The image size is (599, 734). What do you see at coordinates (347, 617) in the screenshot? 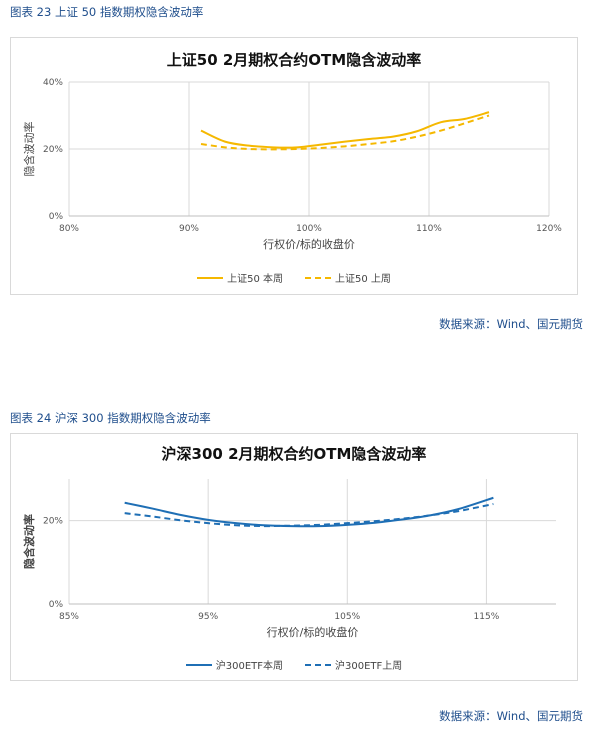
I see `x-tick-label: 105%` at bounding box center [347, 617].